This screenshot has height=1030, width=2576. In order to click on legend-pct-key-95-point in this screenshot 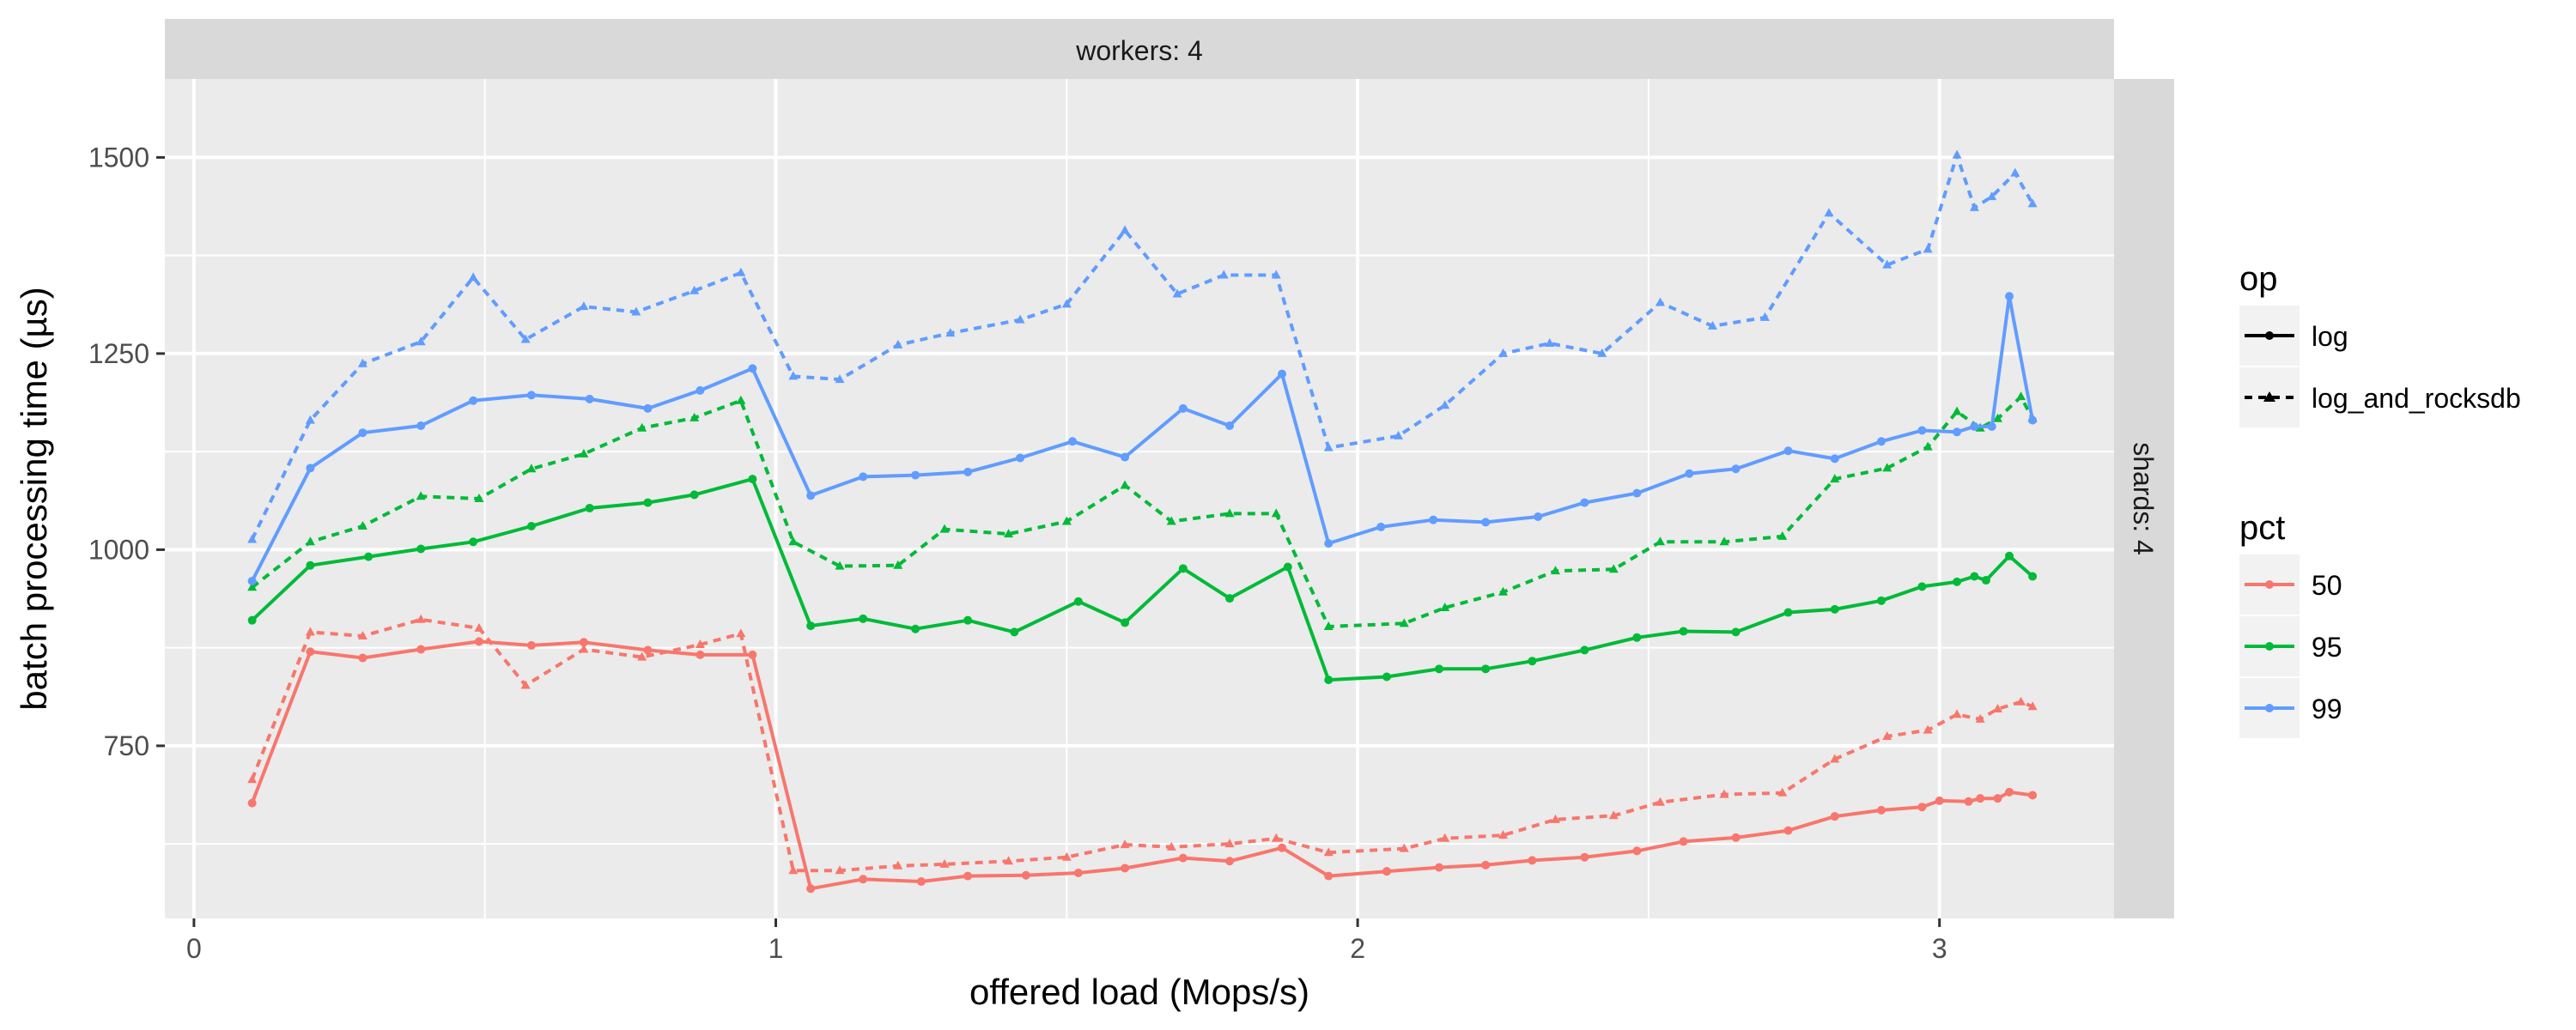, I will do `click(2269, 646)`.